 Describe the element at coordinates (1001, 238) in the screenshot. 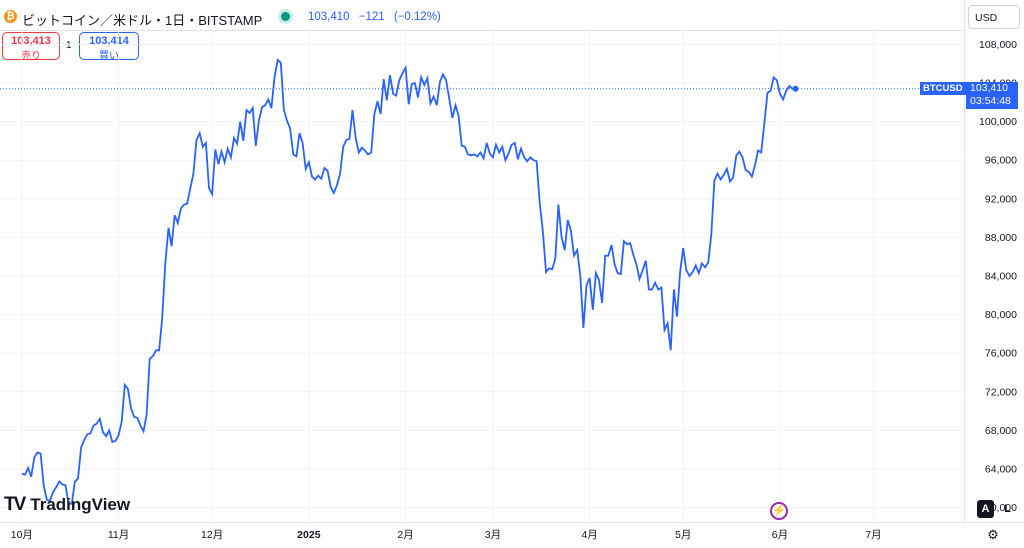

I see `y-tick-label: 88,000` at that location.